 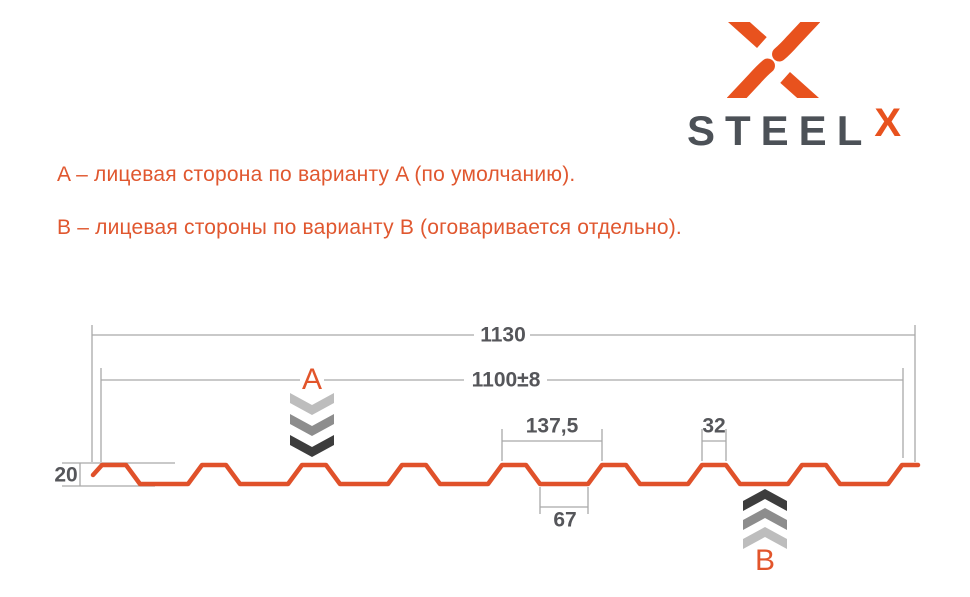 I want to click on side-a-chevrons-icon, so click(x=312, y=425).